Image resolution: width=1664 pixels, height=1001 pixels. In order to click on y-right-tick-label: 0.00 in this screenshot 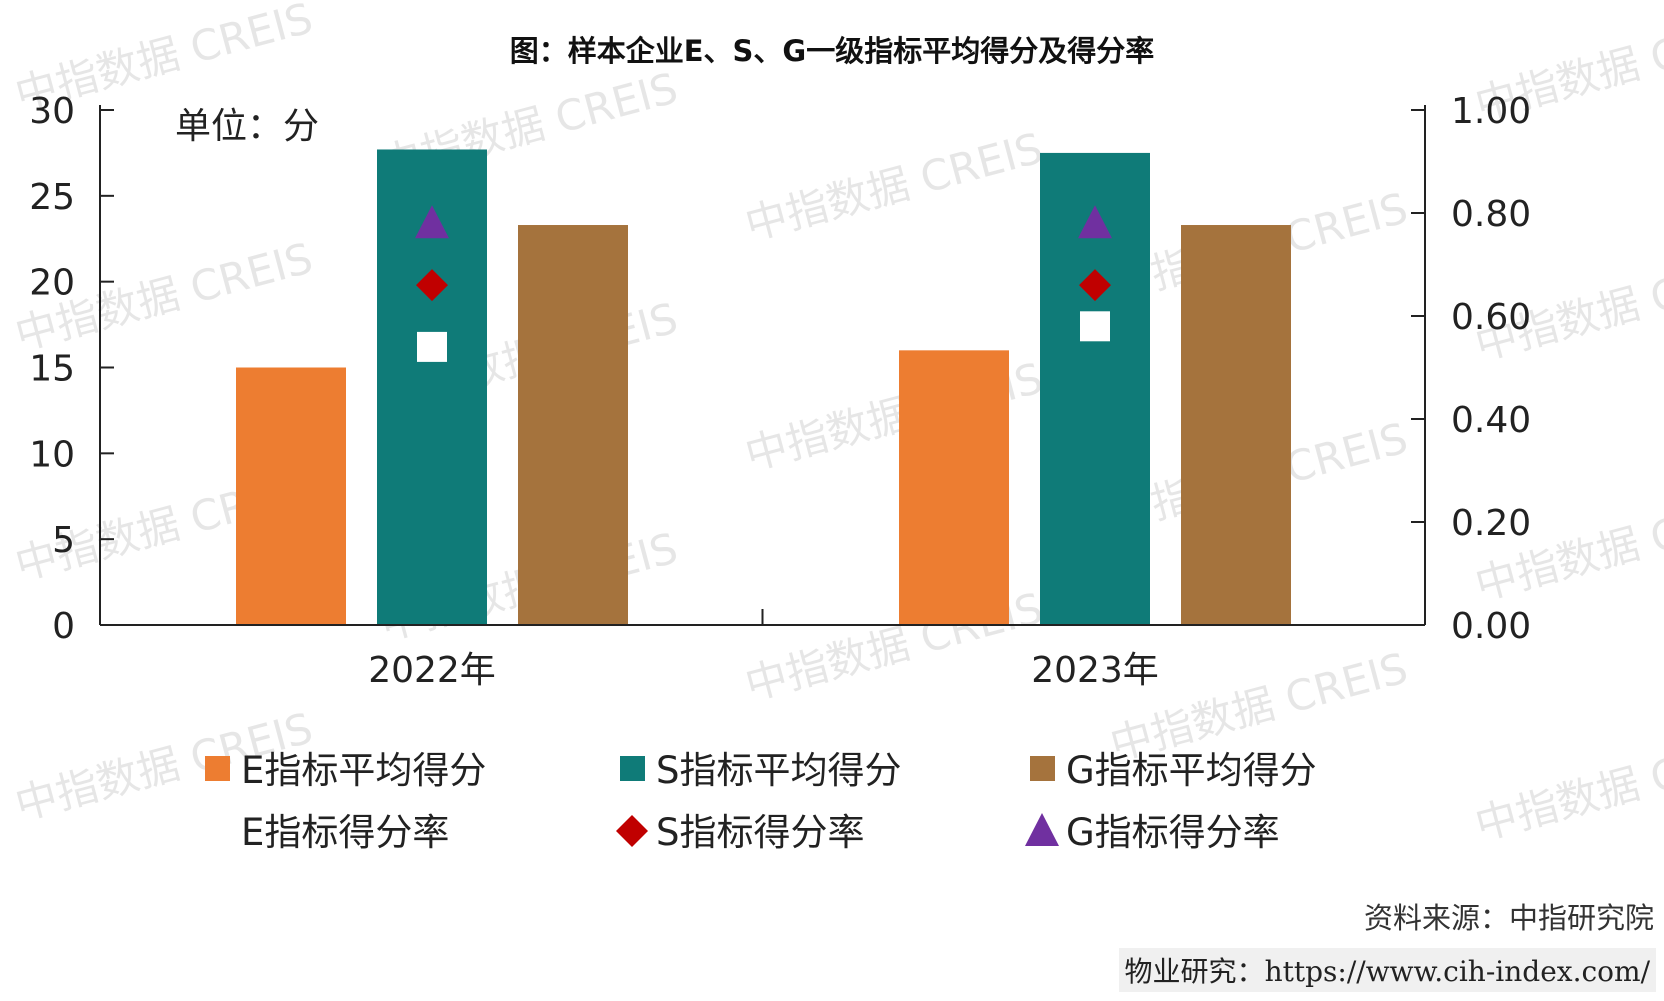, I will do `click(1491, 626)`.